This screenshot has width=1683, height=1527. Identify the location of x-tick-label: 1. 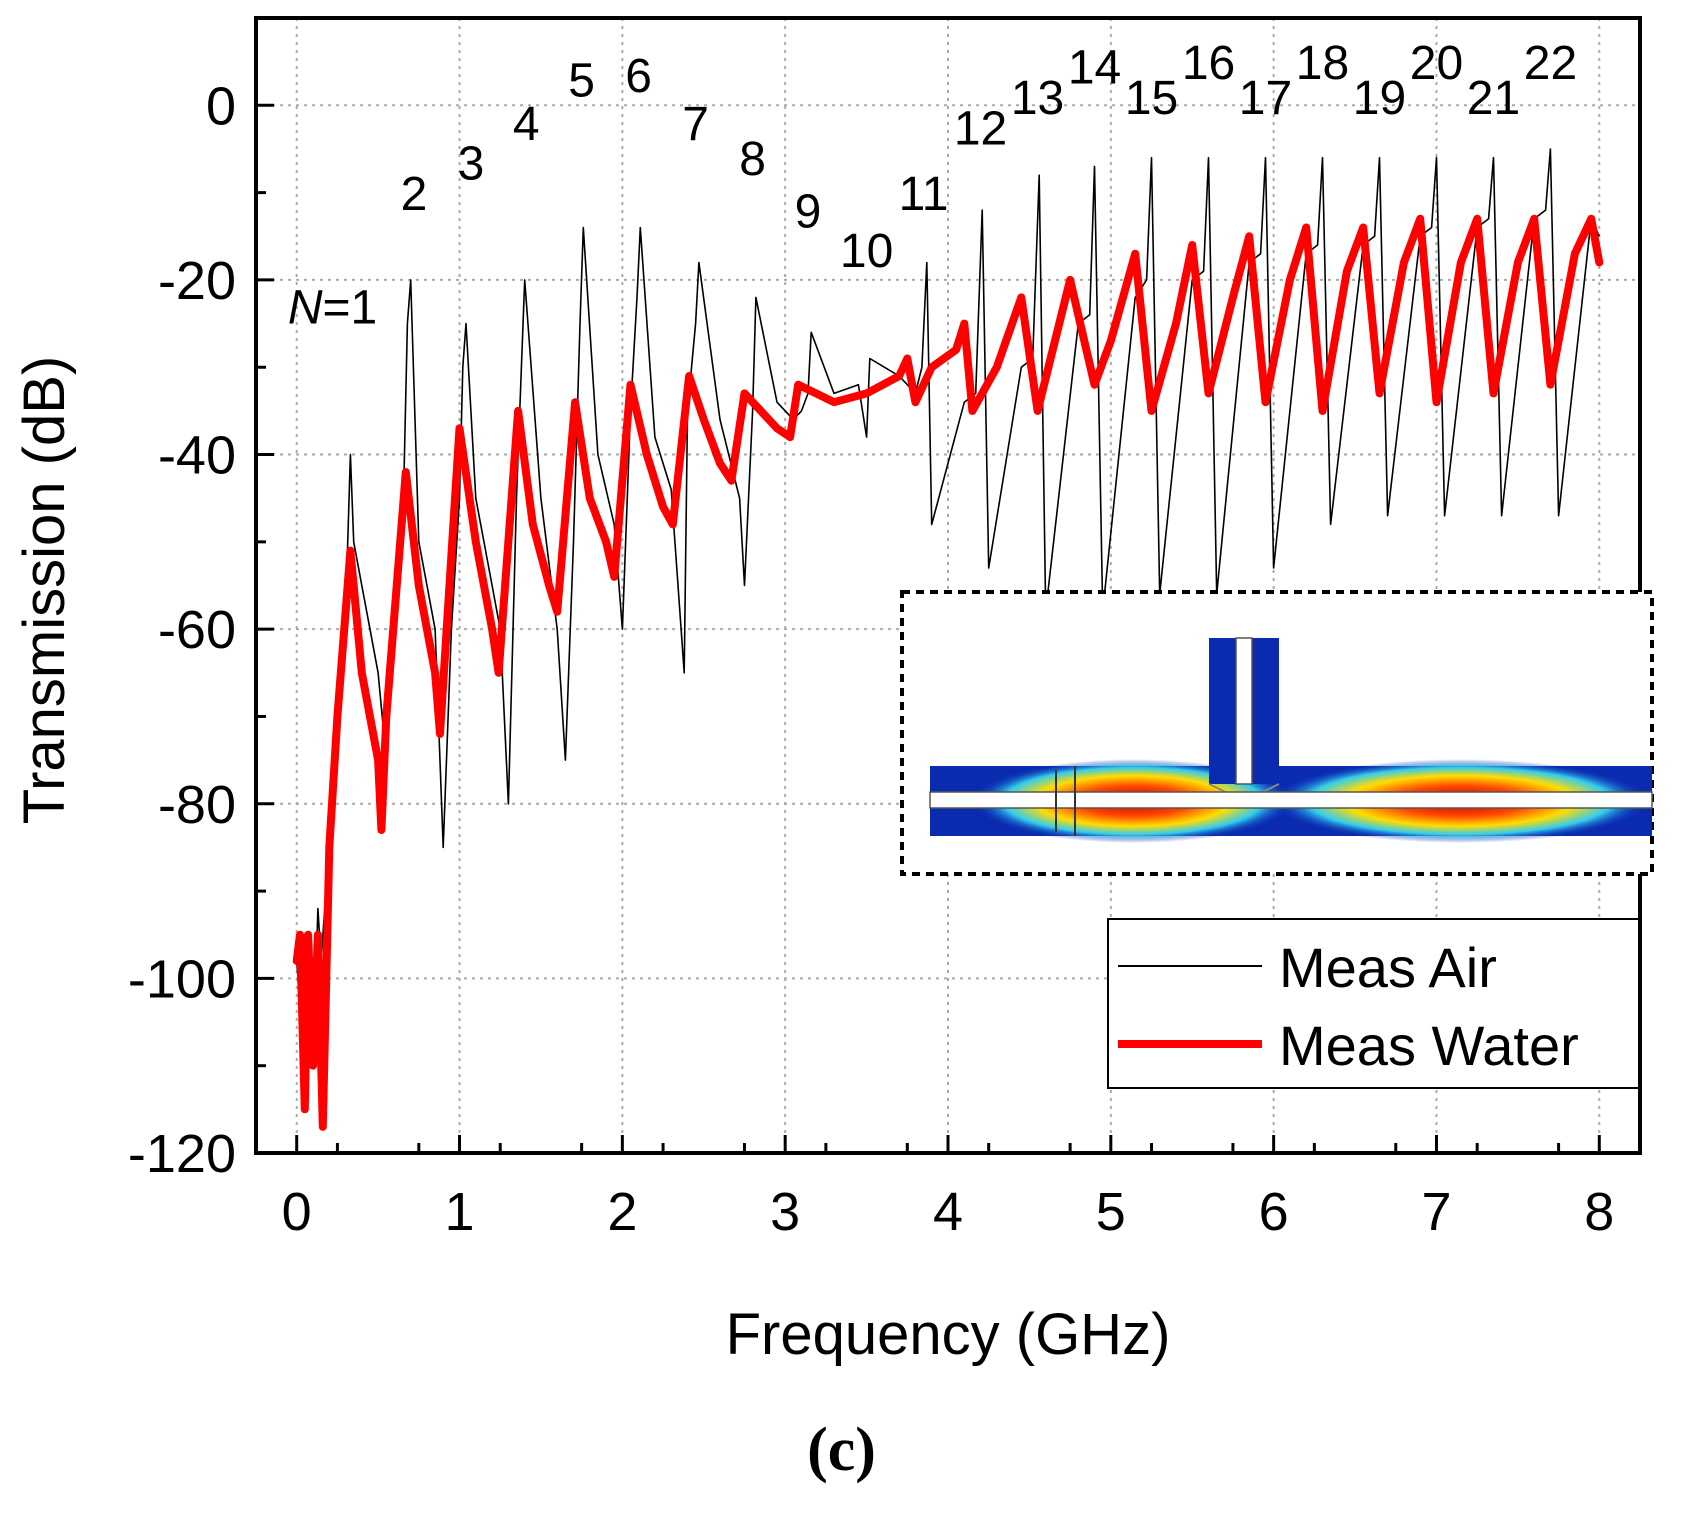
(460, 1212).